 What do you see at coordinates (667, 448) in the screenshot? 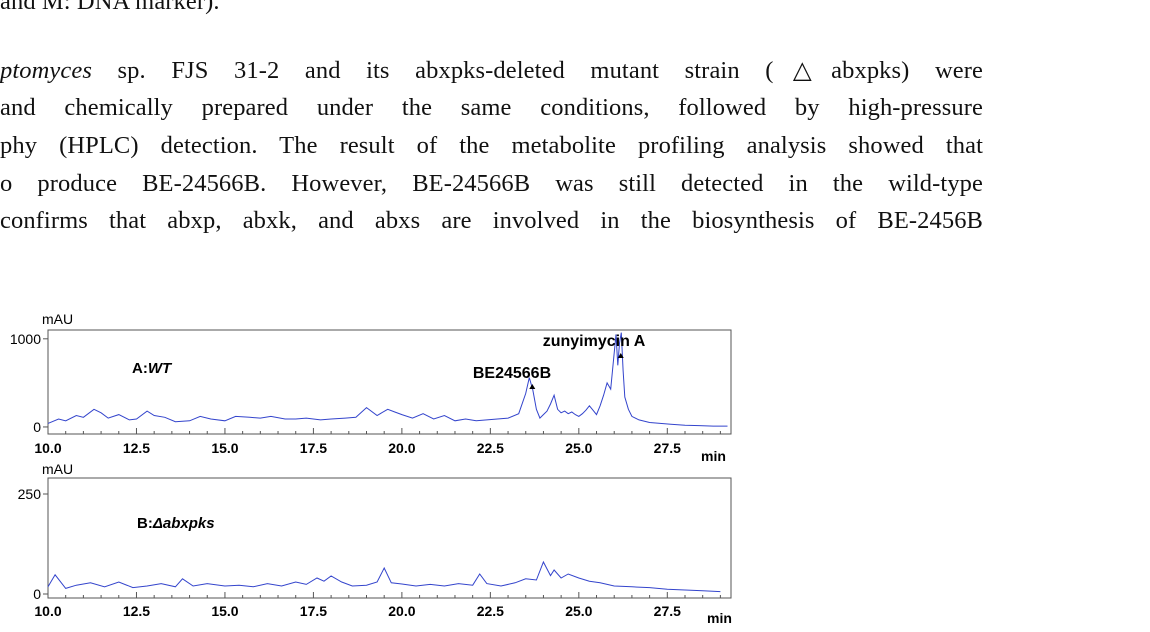
I see `x-tick-label-a-7: 27.5` at bounding box center [667, 448].